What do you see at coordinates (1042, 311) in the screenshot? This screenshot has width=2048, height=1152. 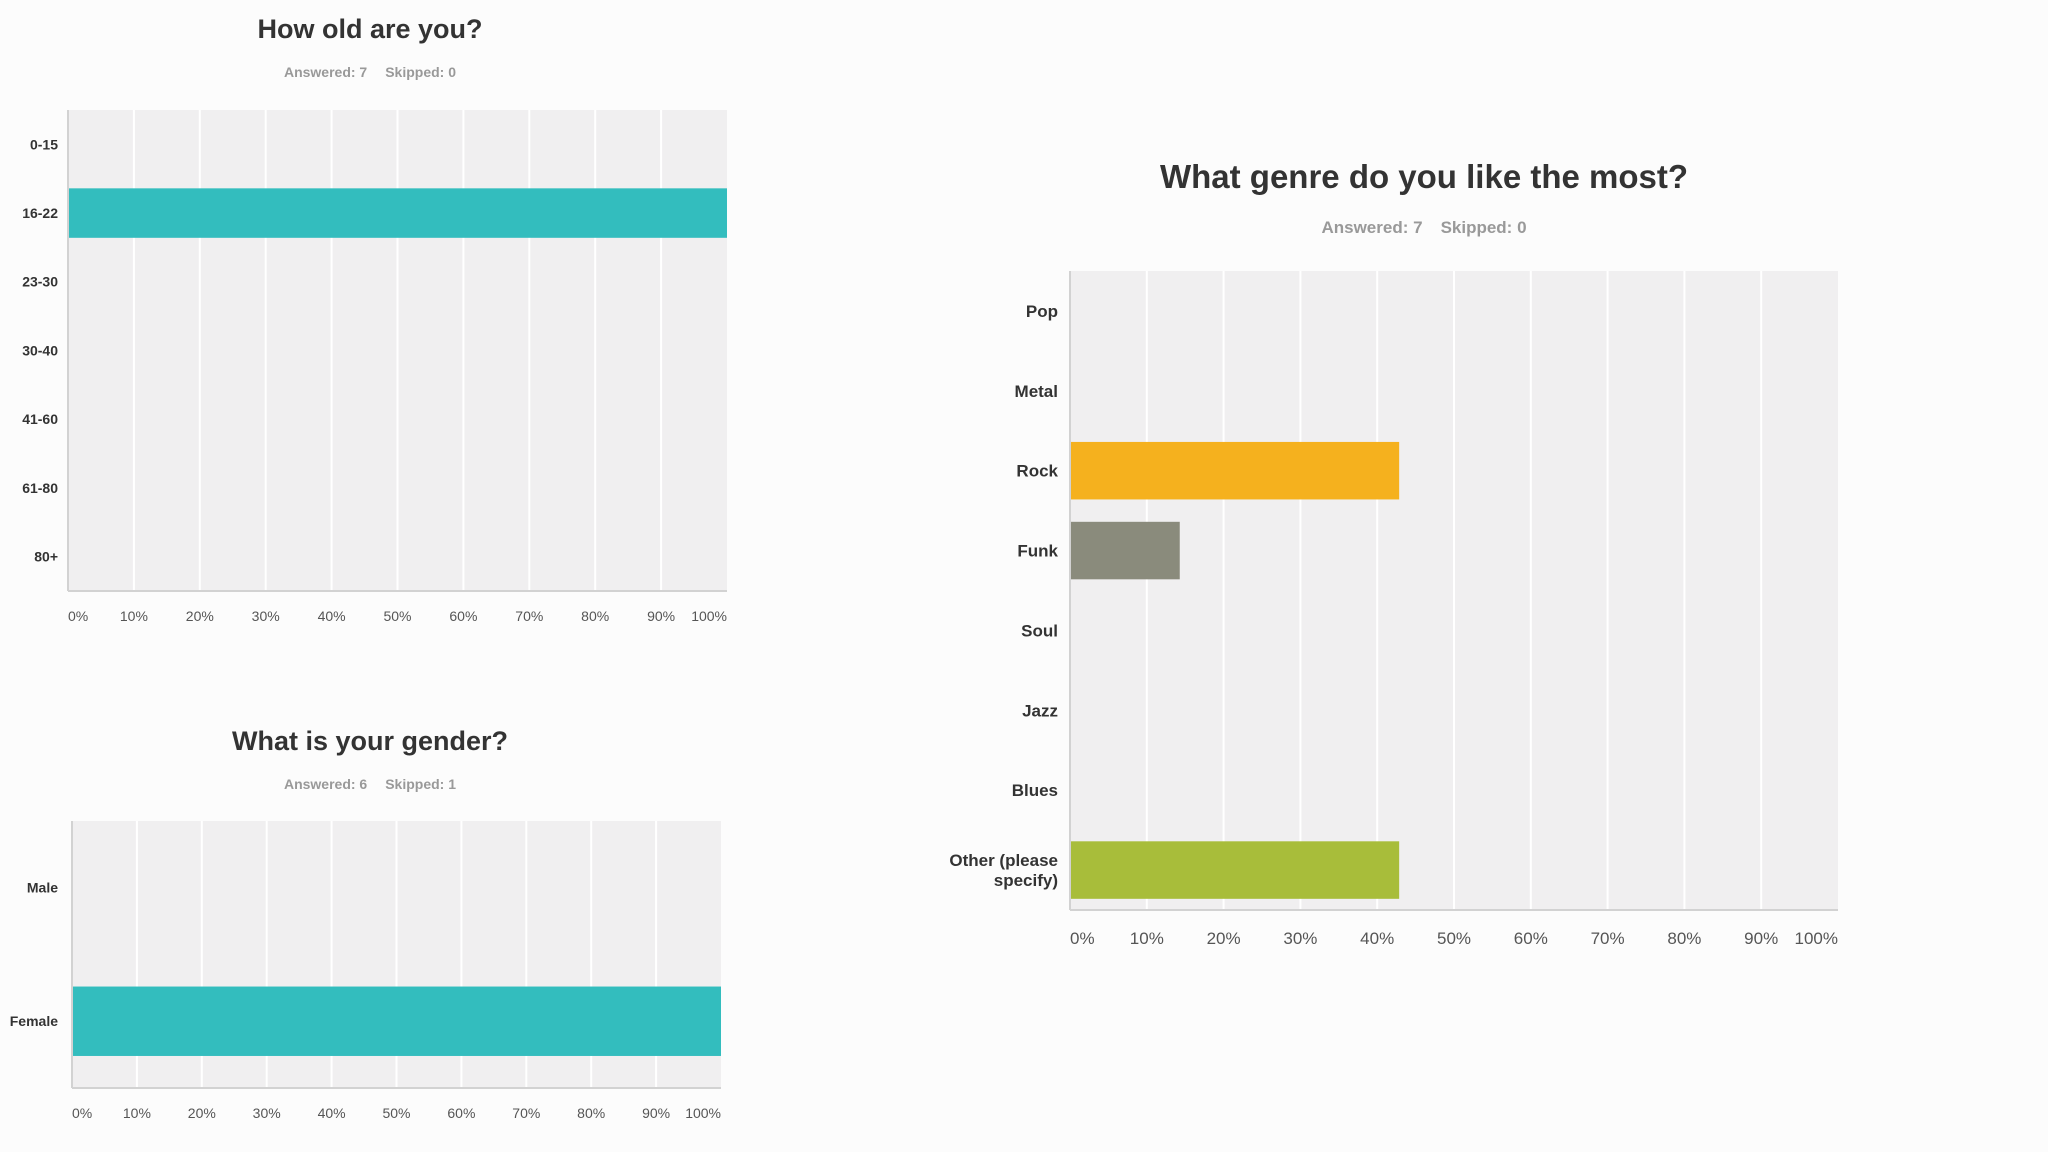 I see `category-label: Pop` at bounding box center [1042, 311].